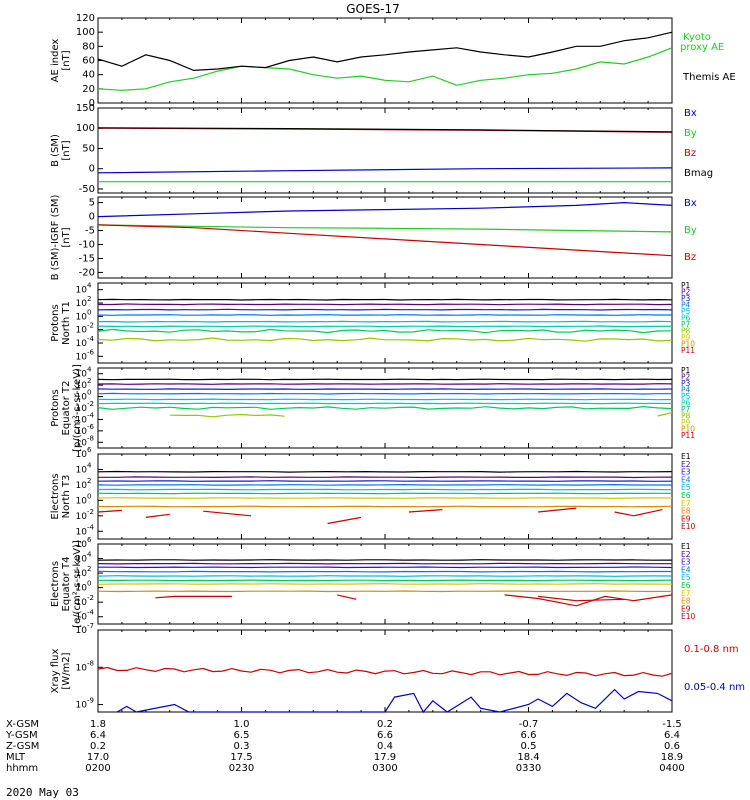 Image resolution: width=750 pixels, height=800 pixels. I want to click on y-tick-label: 40, so click(88, 75).